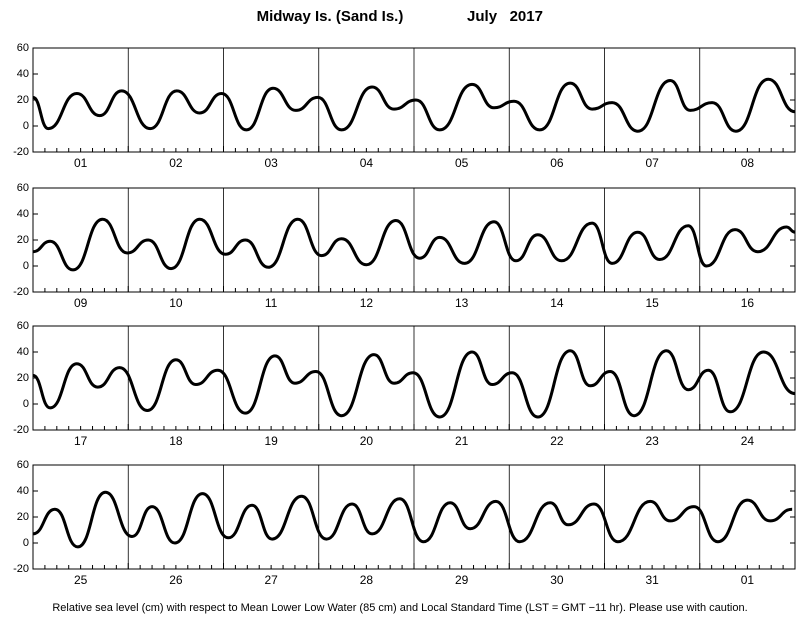 This screenshot has height=618, width=800. What do you see at coordinates (748, 441) in the screenshot?
I see `x-tick-label: 24` at bounding box center [748, 441].